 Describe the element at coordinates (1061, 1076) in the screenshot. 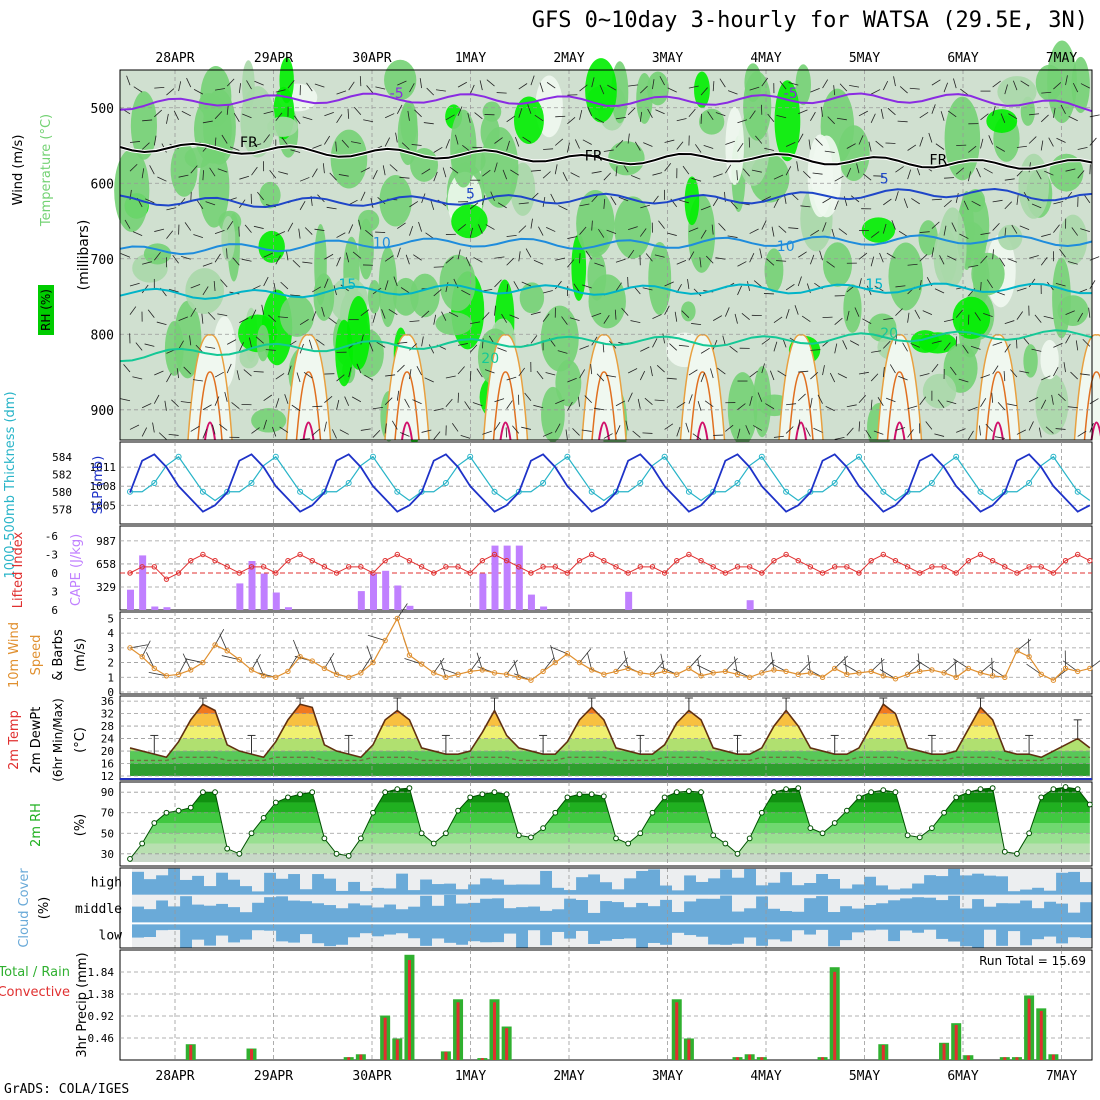

I see `date-tick-bottom: 7MAY` at that location.